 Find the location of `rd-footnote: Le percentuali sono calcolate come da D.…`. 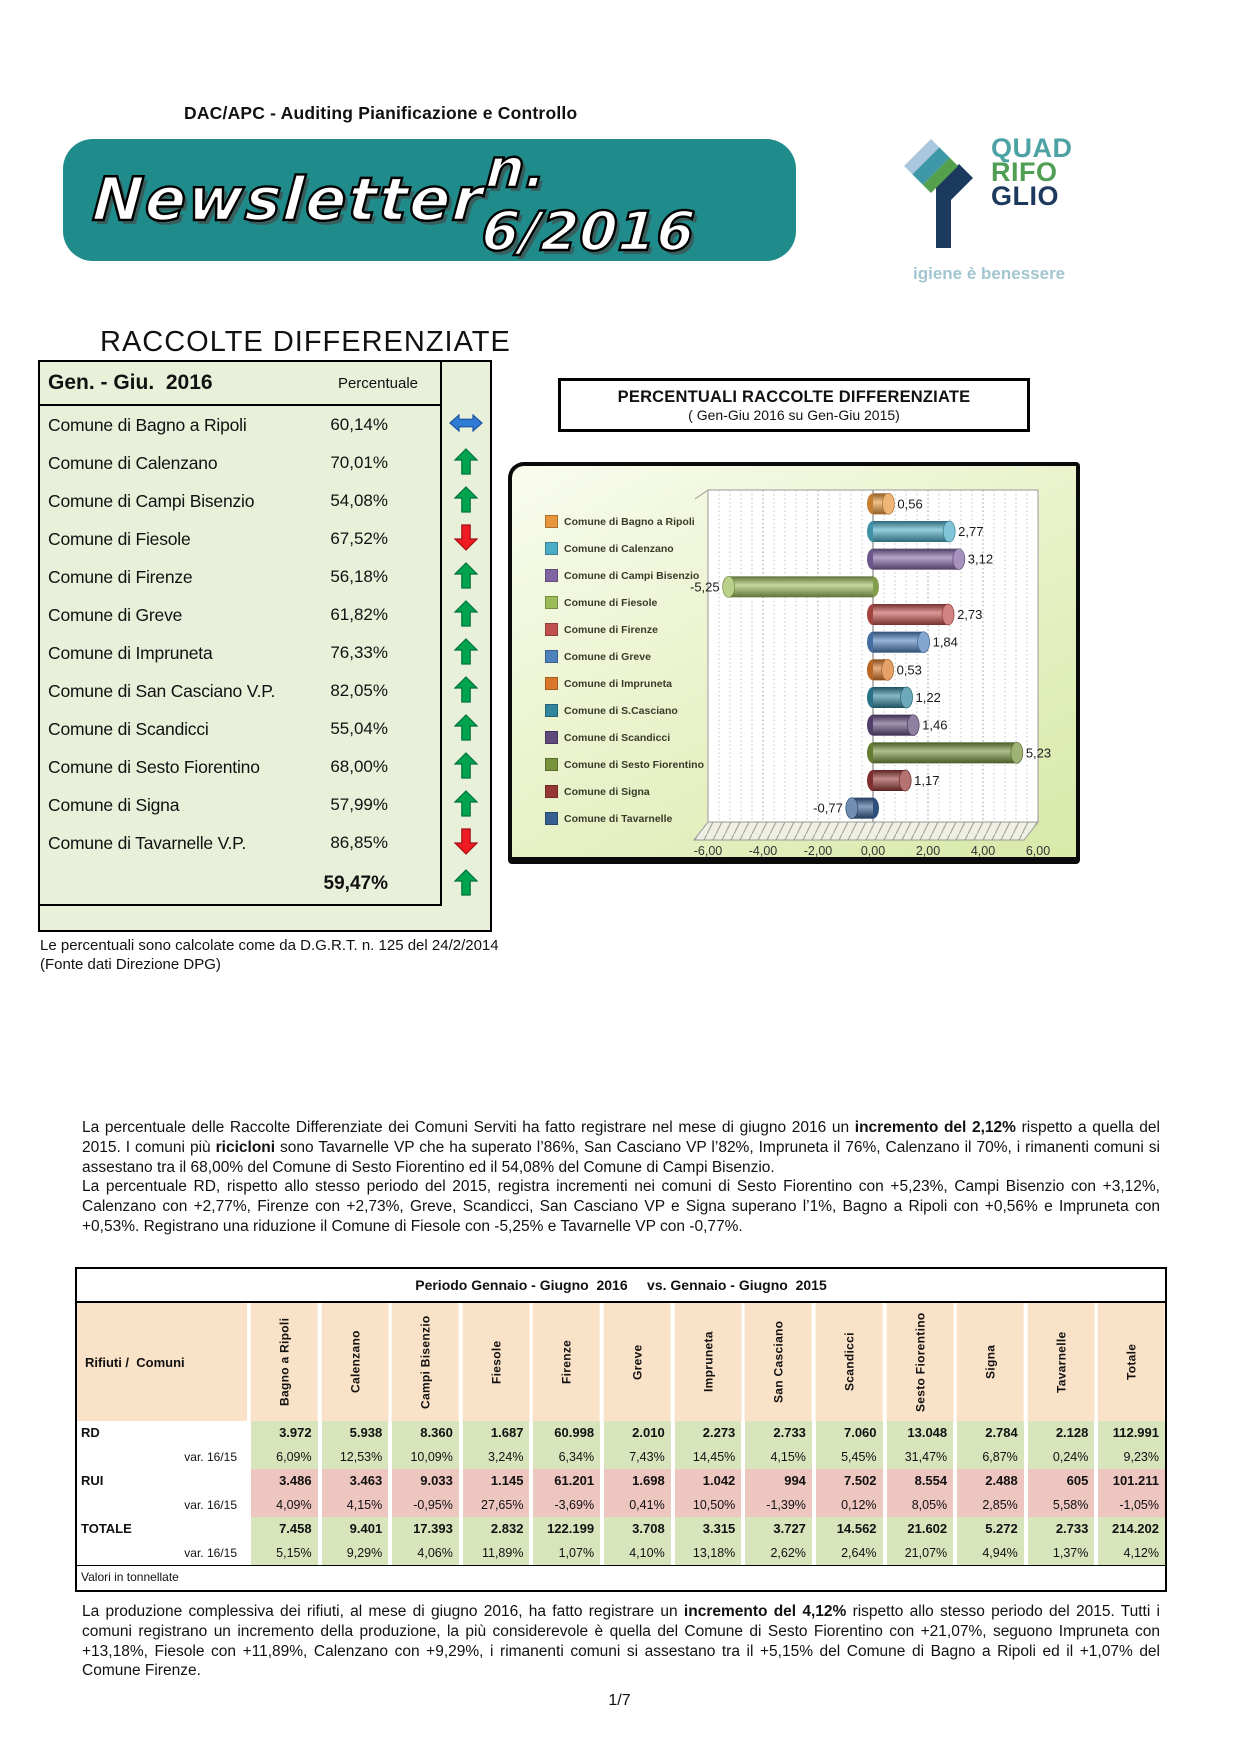

rd-footnote: Le percentuali sono calcolate come da D.… is located at coordinates (269, 955).